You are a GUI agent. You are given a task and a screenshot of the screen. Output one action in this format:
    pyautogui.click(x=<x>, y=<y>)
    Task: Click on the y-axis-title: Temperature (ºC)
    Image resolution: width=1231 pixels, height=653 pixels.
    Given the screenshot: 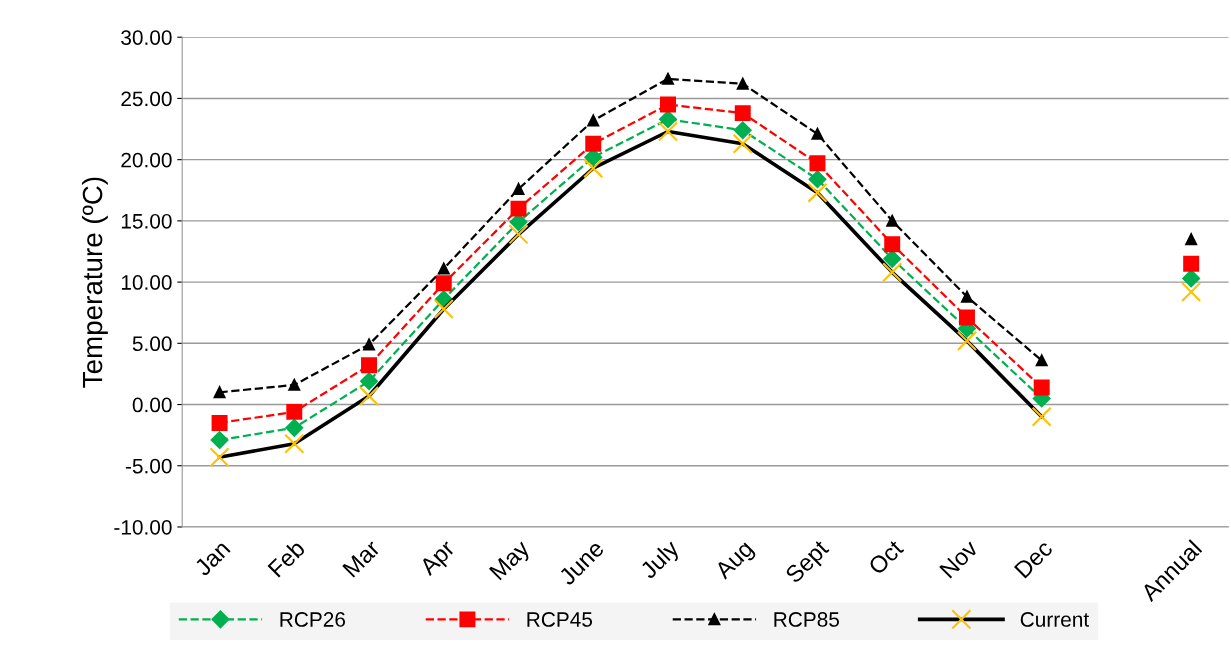 What is the action you would take?
    pyautogui.click(x=94, y=282)
    